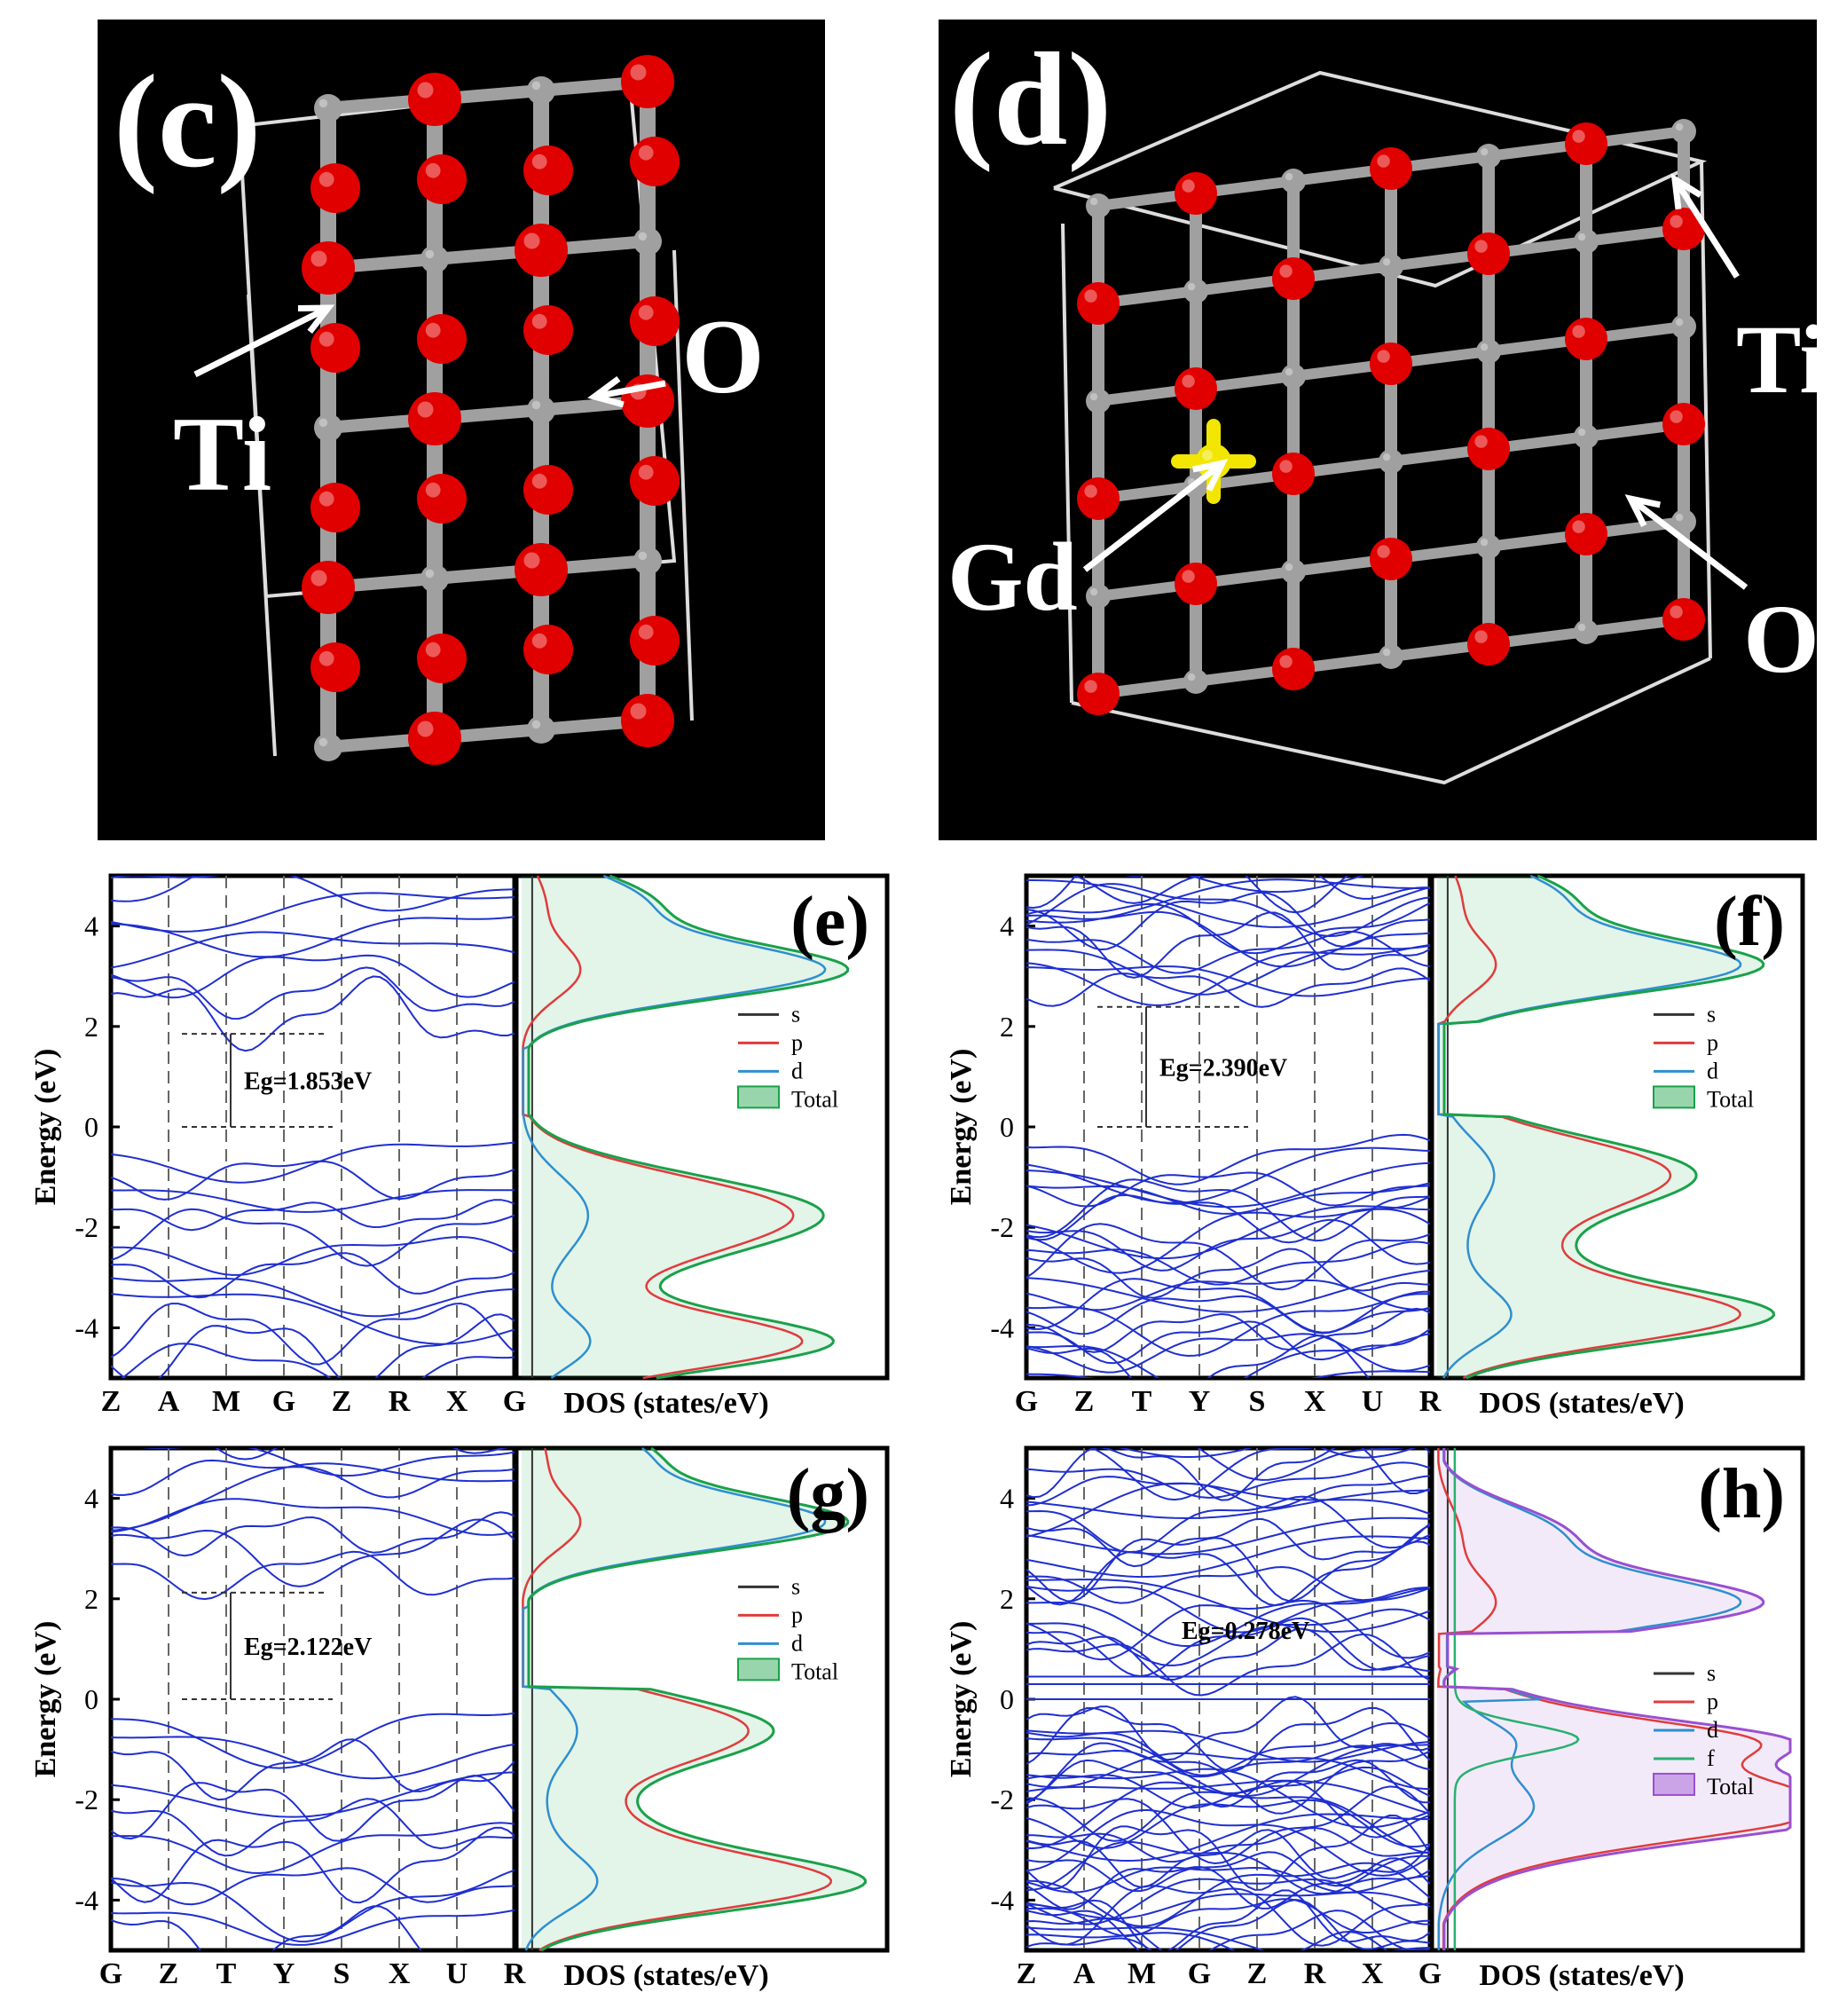  Describe the element at coordinates (86, 1327) in the screenshot. I see `y-tick-label: -4` at that location.